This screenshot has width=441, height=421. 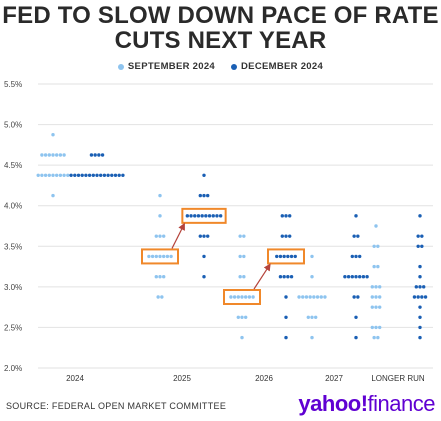 I want to click on legend-swatch-september, so click(x=120, y=66).